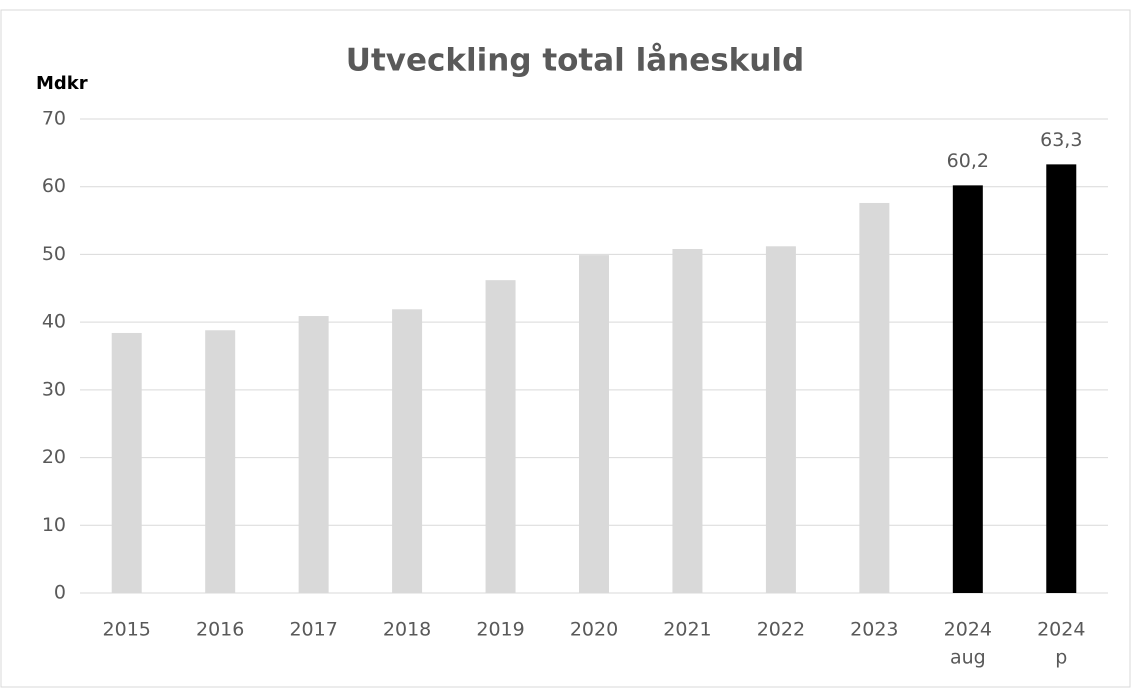 Image resolution: width=1131 pixels, height=688 pixels. What do you see at coordinates (54, 457) in the screenshot?
I see `y-tick-label: 20` at bounding box center [54, 457].